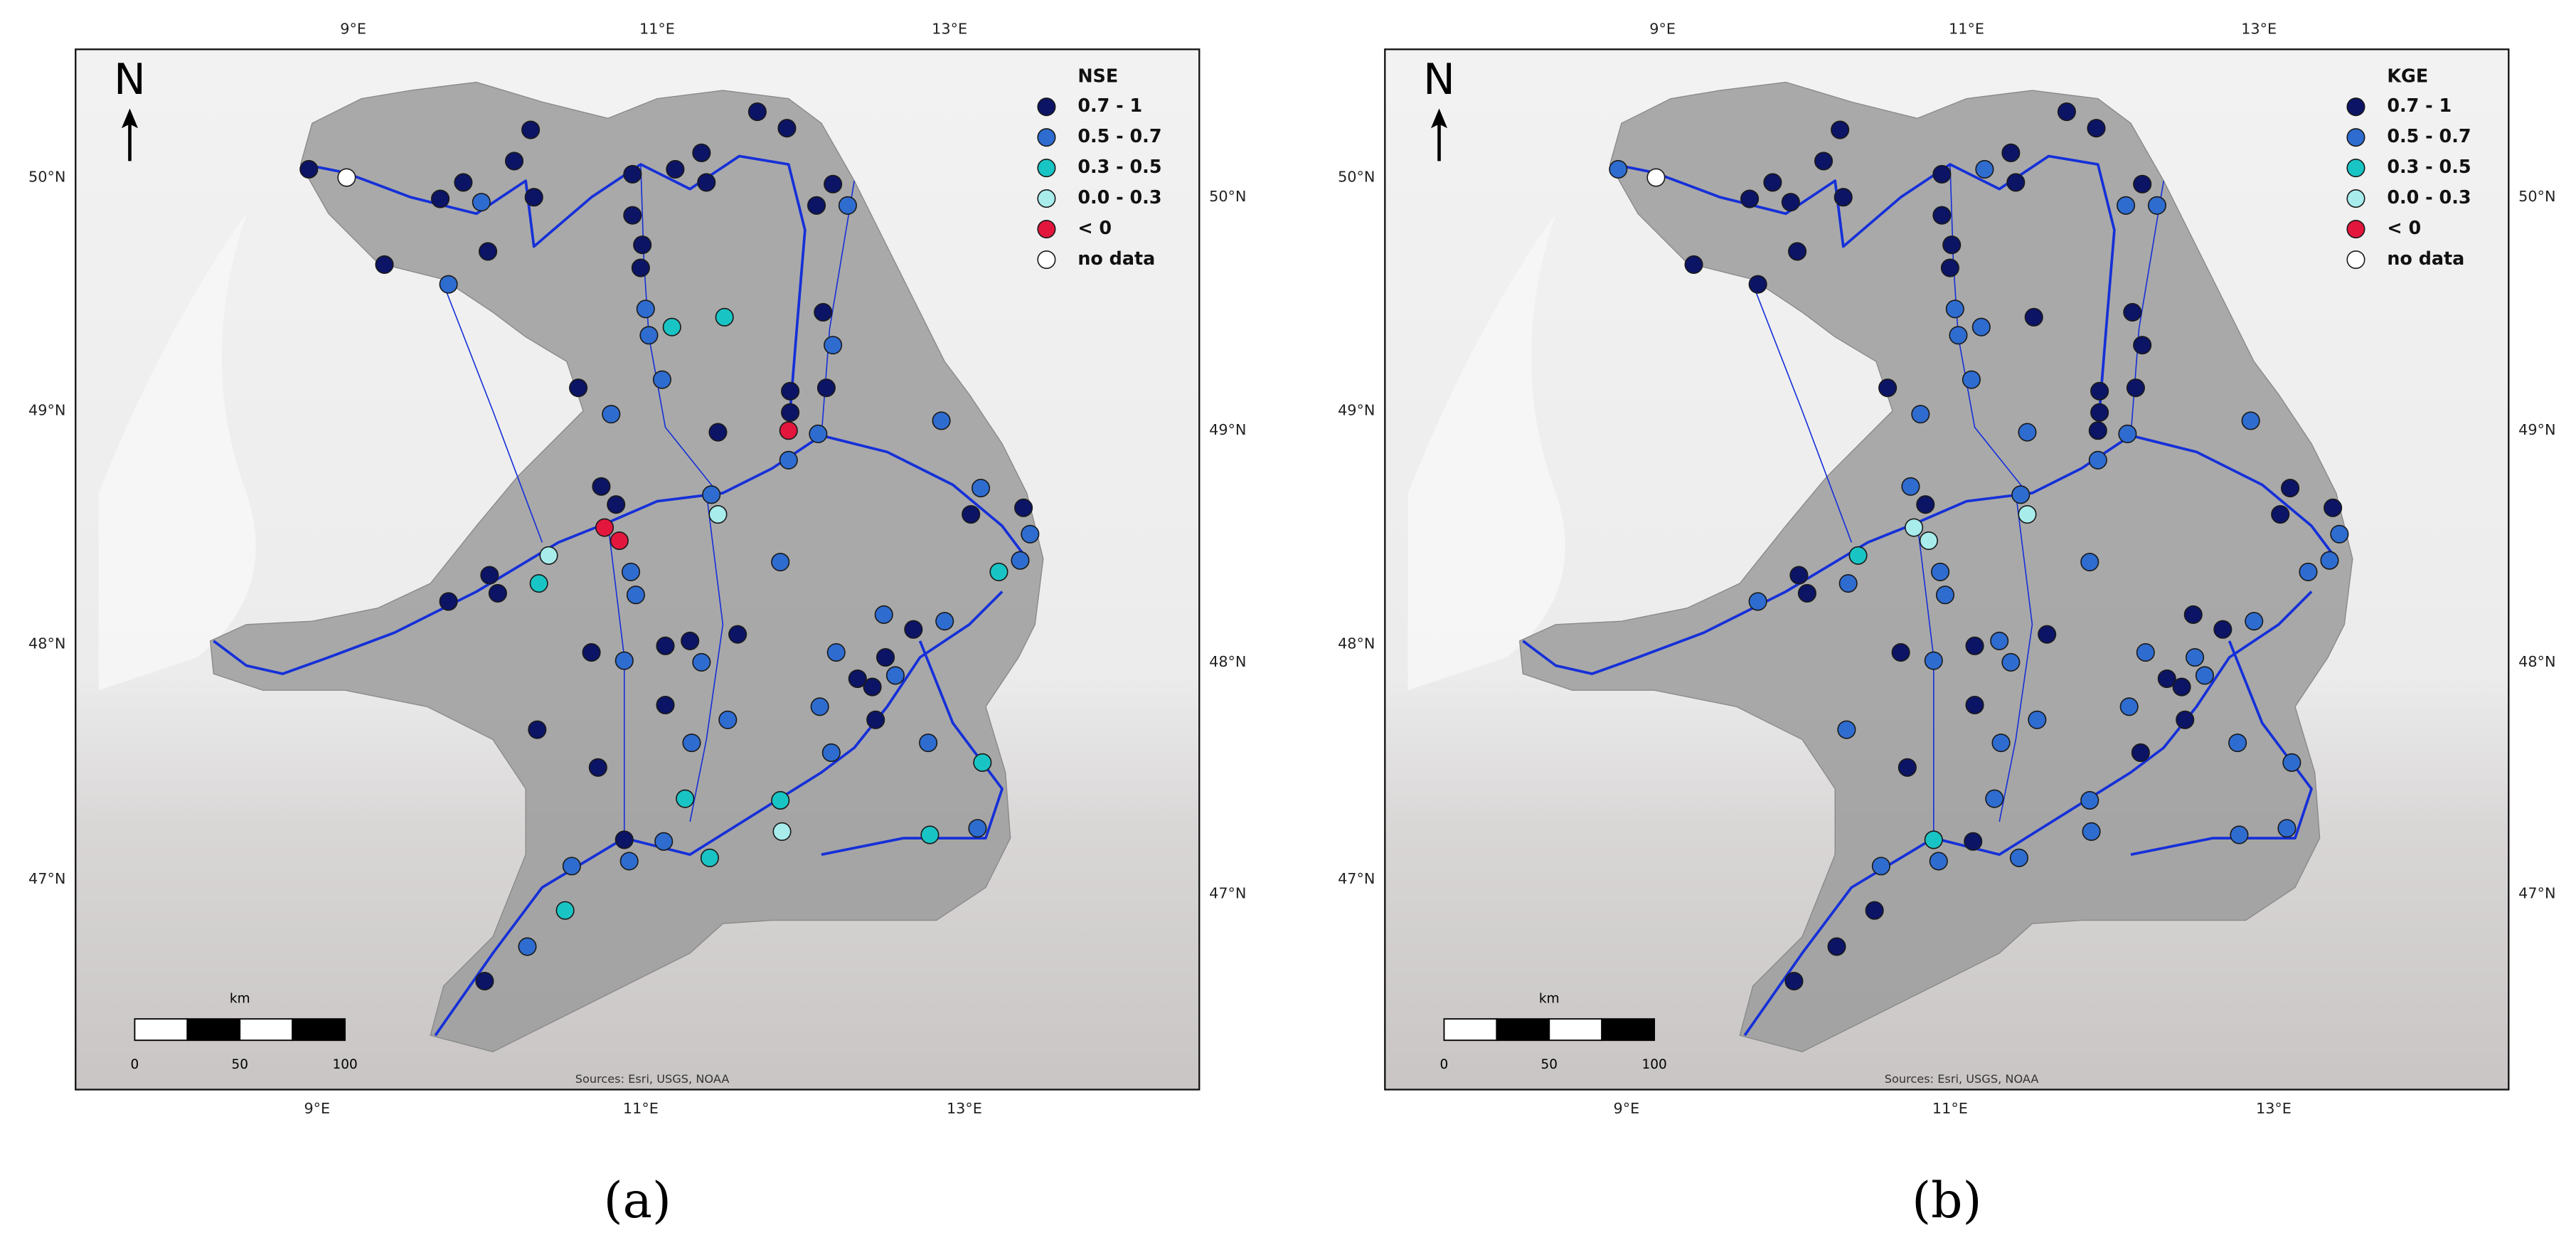 The height and width of the screenshot is (1250, 2576). Describe the element at coordinates (1470, 1030) in the screenshot. I see `scale-segment` at that location.